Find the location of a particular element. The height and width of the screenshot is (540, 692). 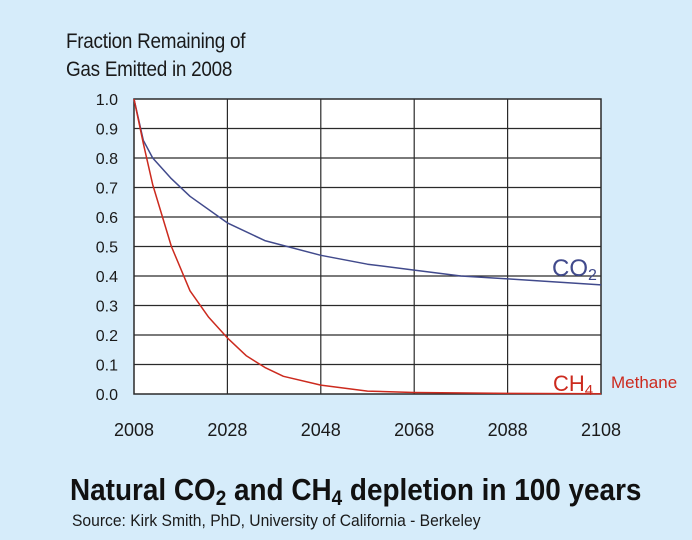

series-label-main: CH is located at coordinates (569, 383).